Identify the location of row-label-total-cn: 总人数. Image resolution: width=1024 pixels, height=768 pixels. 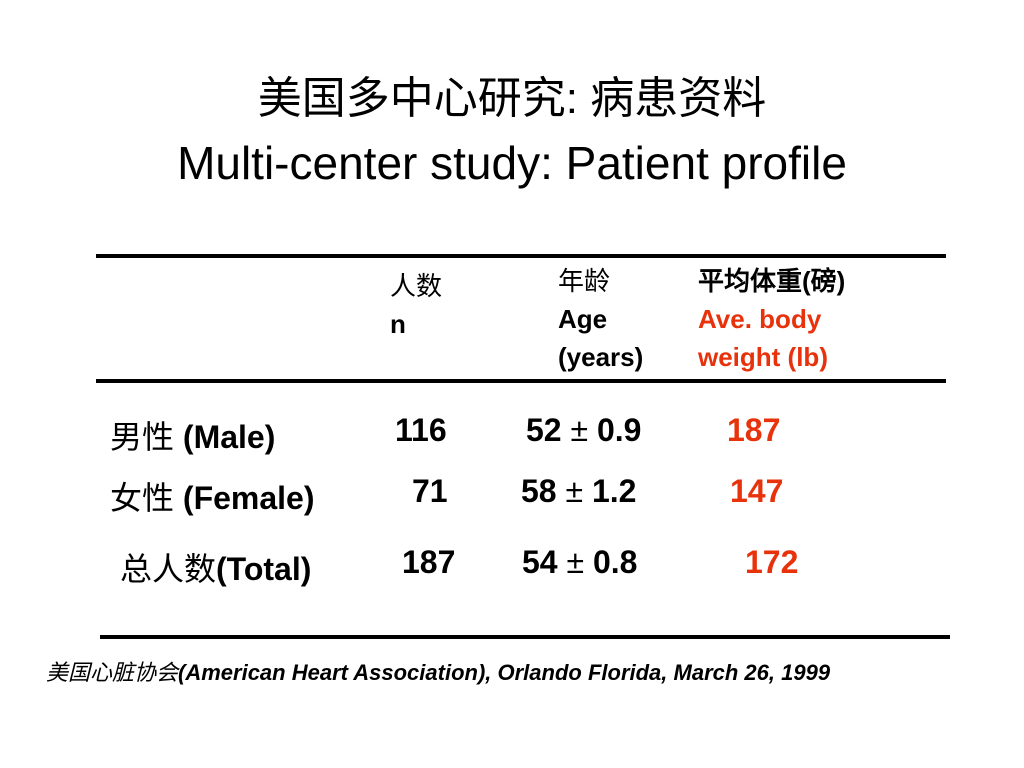
(168, 569).